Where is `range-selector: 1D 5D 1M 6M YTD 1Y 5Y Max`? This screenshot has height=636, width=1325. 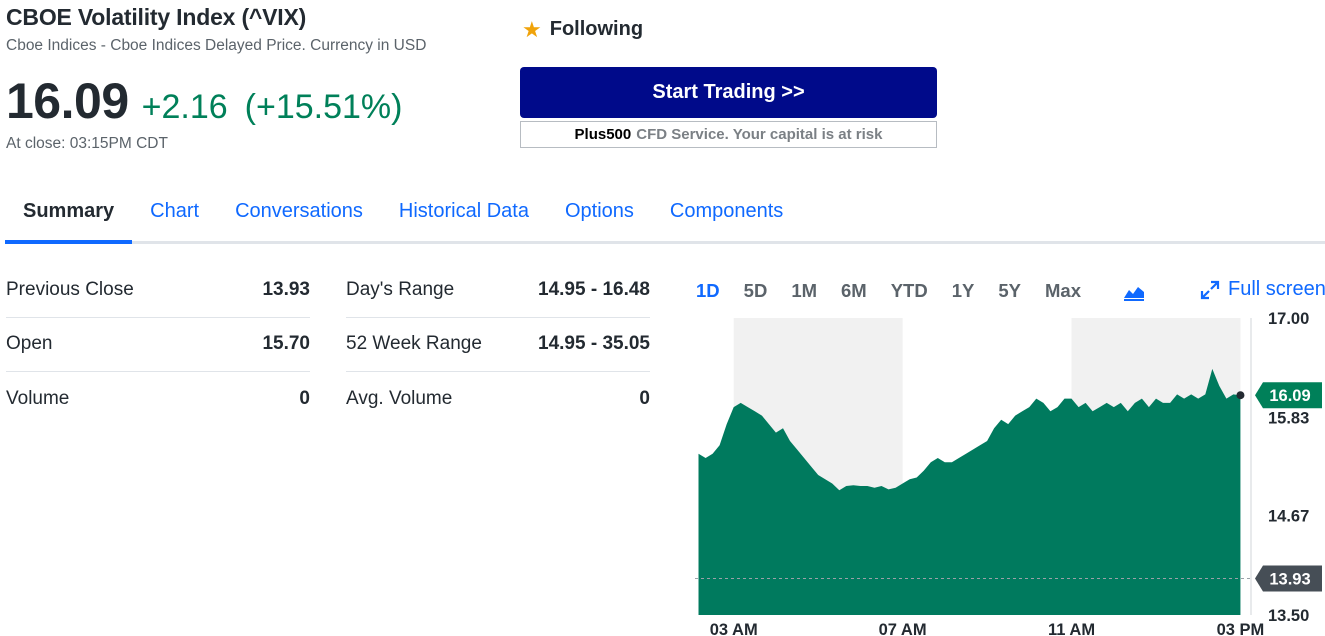
range-selector: 1D 5D 1M 6M YTD 1Y 5Y Max is located at coordinates (888, 291).